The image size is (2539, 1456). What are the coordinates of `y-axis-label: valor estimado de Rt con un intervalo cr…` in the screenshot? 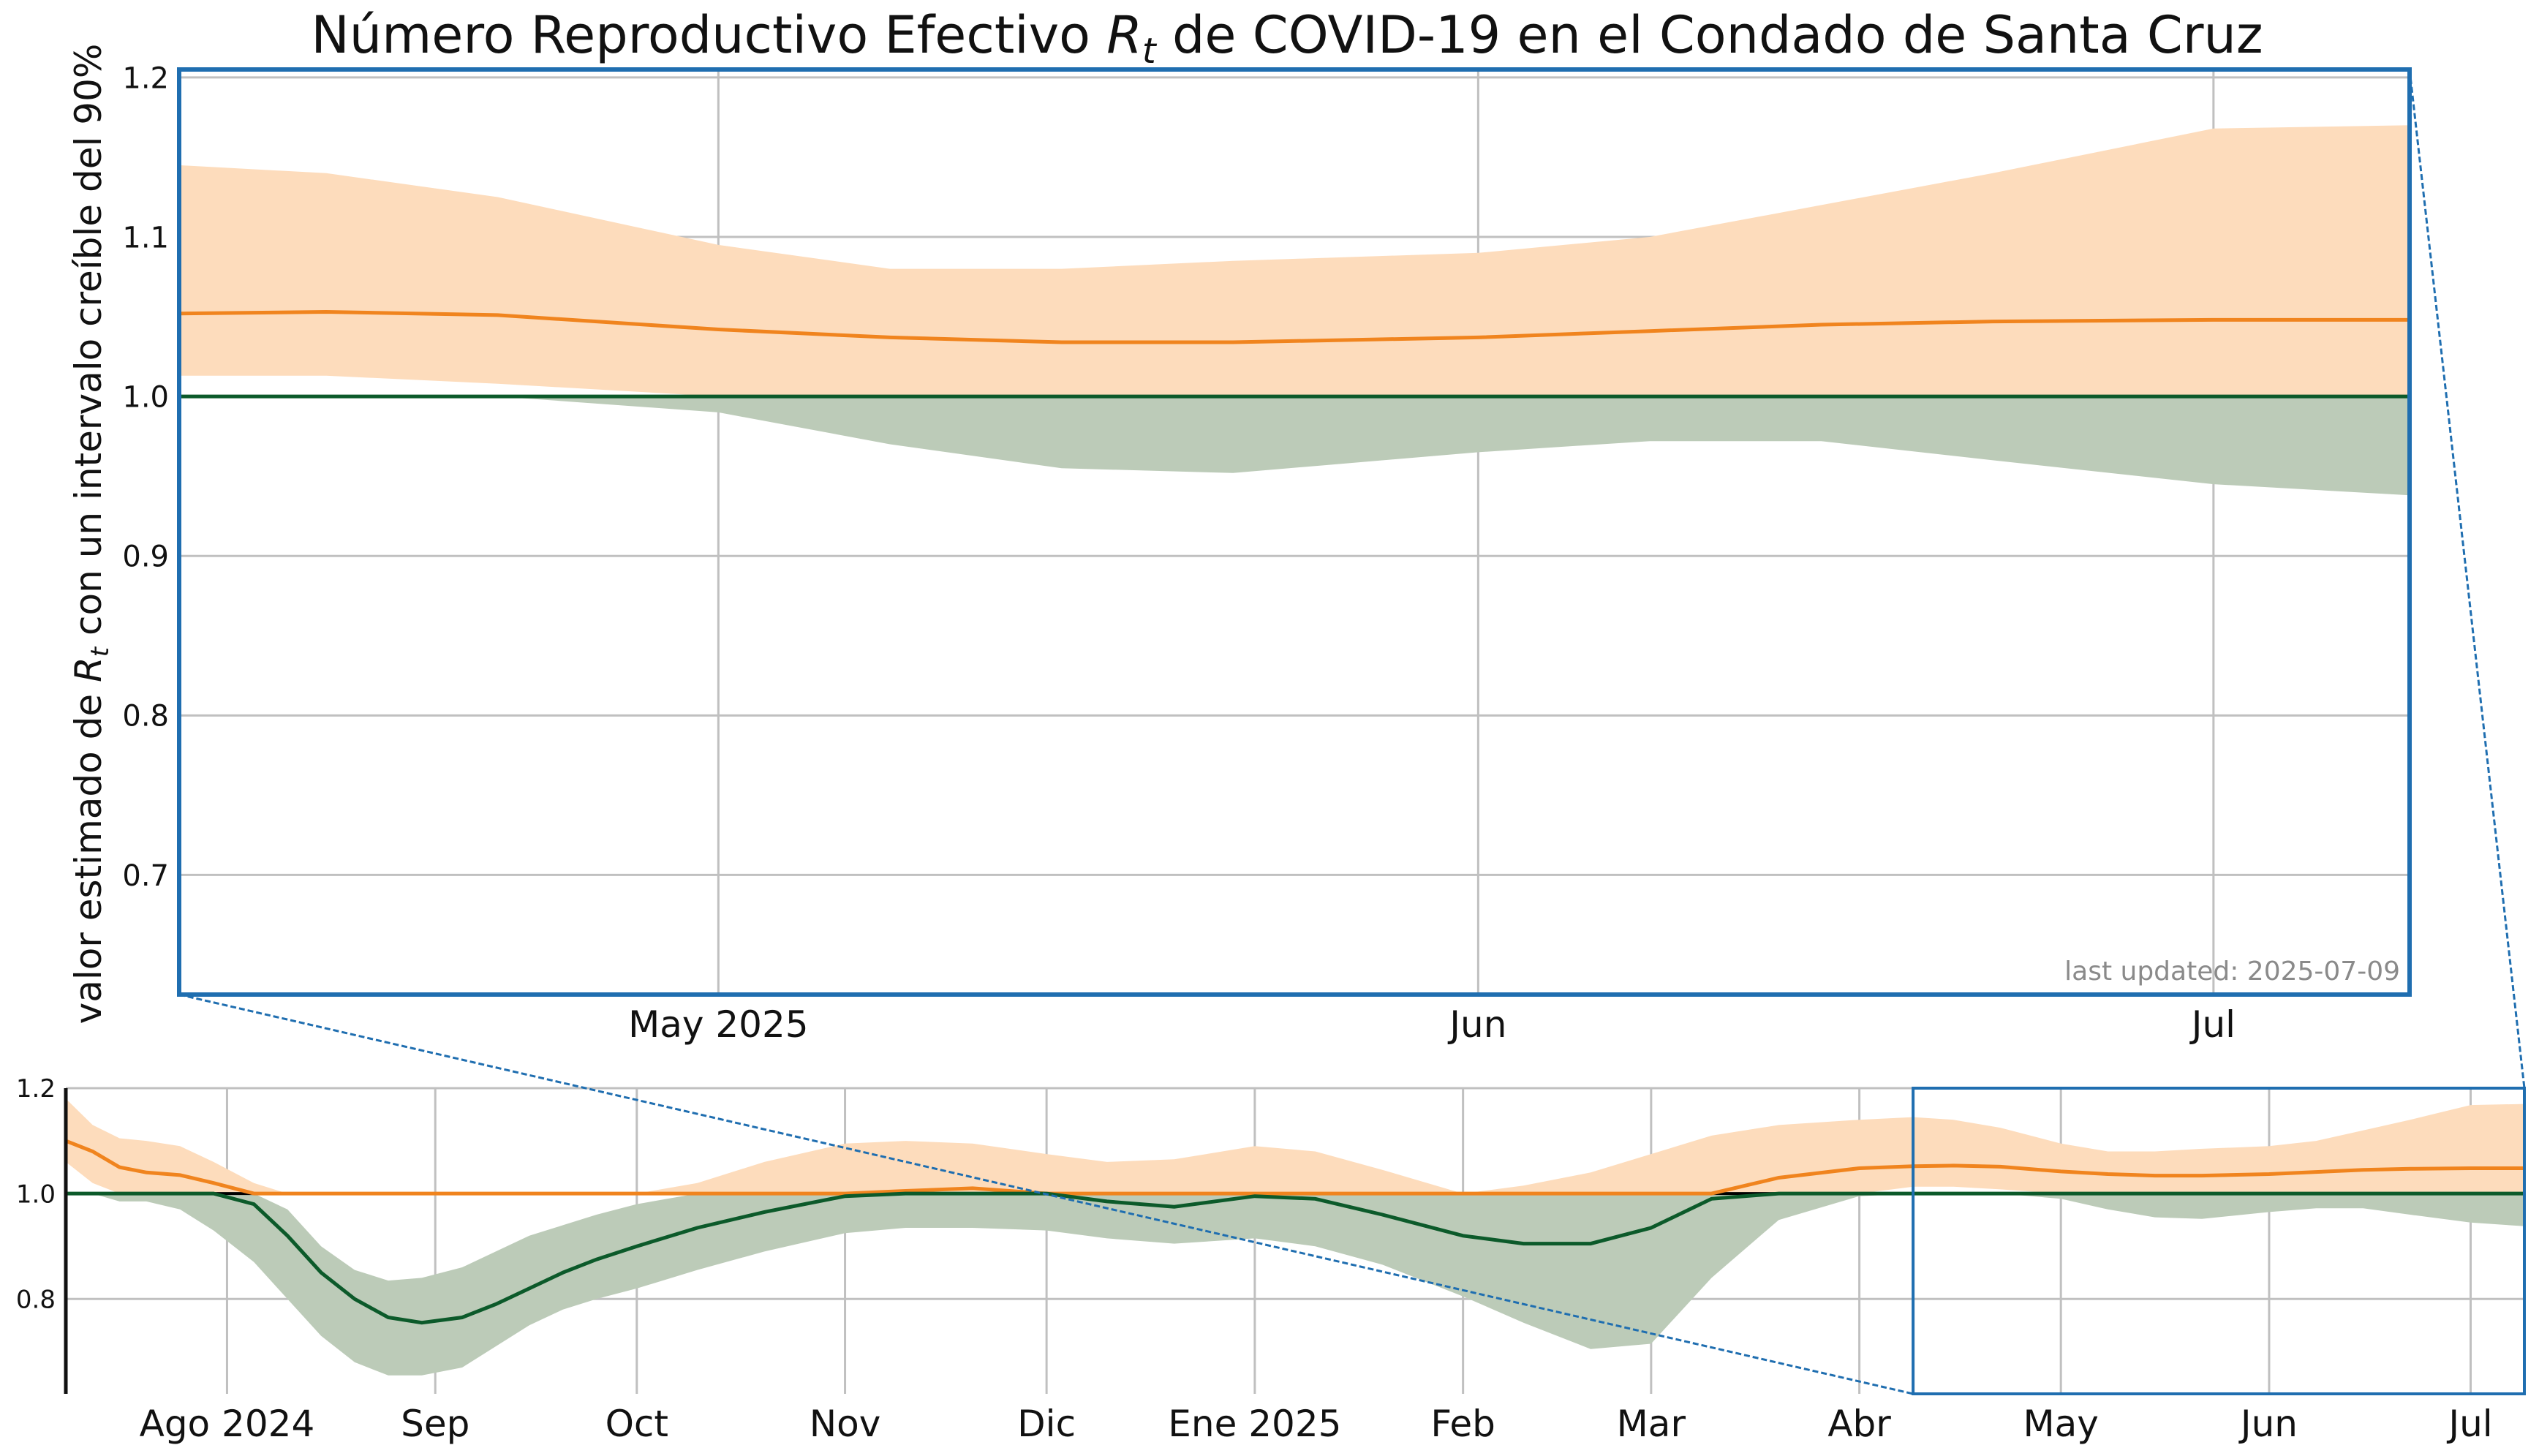 It's located at (91, 534).